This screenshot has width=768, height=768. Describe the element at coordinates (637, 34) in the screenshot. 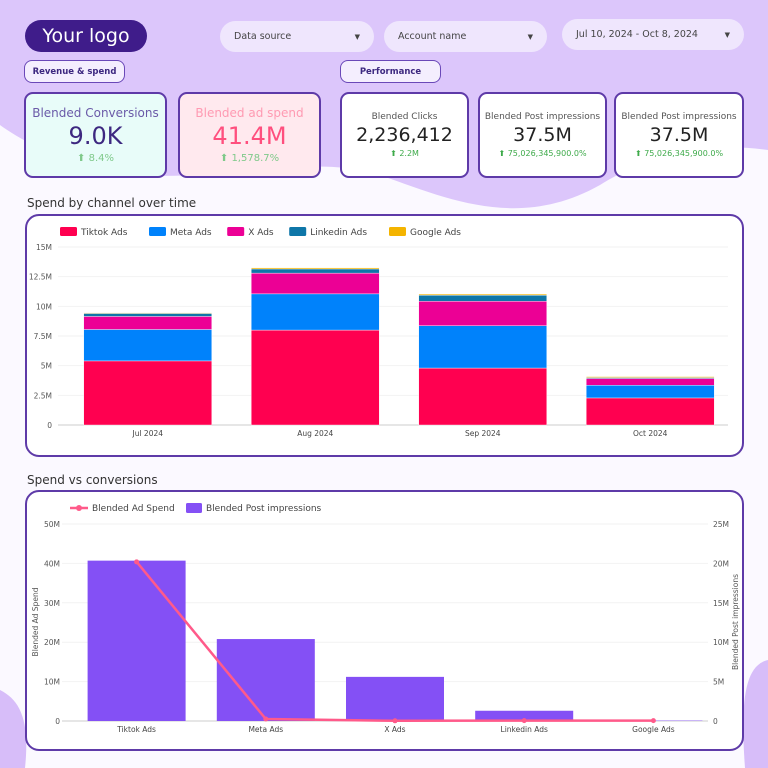

I see `date-range-label: Jul 10, 2024 - Oct 8, 2024` at that location.